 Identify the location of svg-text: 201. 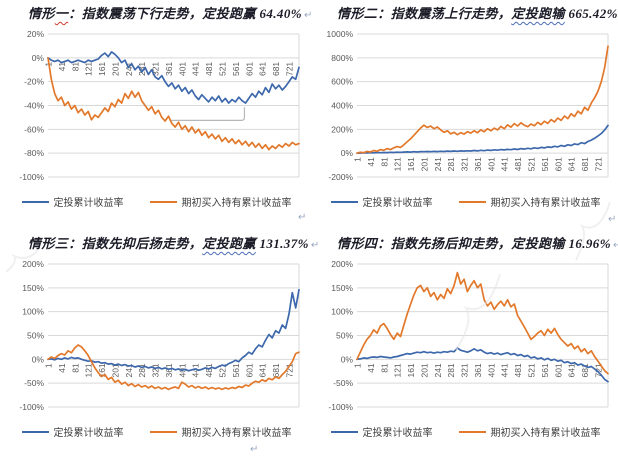
(115, 370).